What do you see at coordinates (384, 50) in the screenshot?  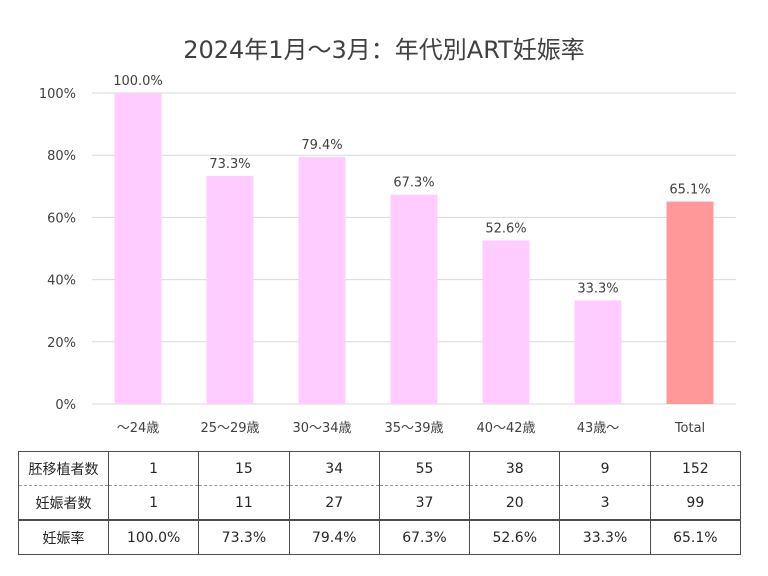 I see `chart-title: 2024年1月～3月：年代別ART妊娠率` at bounding box center [384, 50].